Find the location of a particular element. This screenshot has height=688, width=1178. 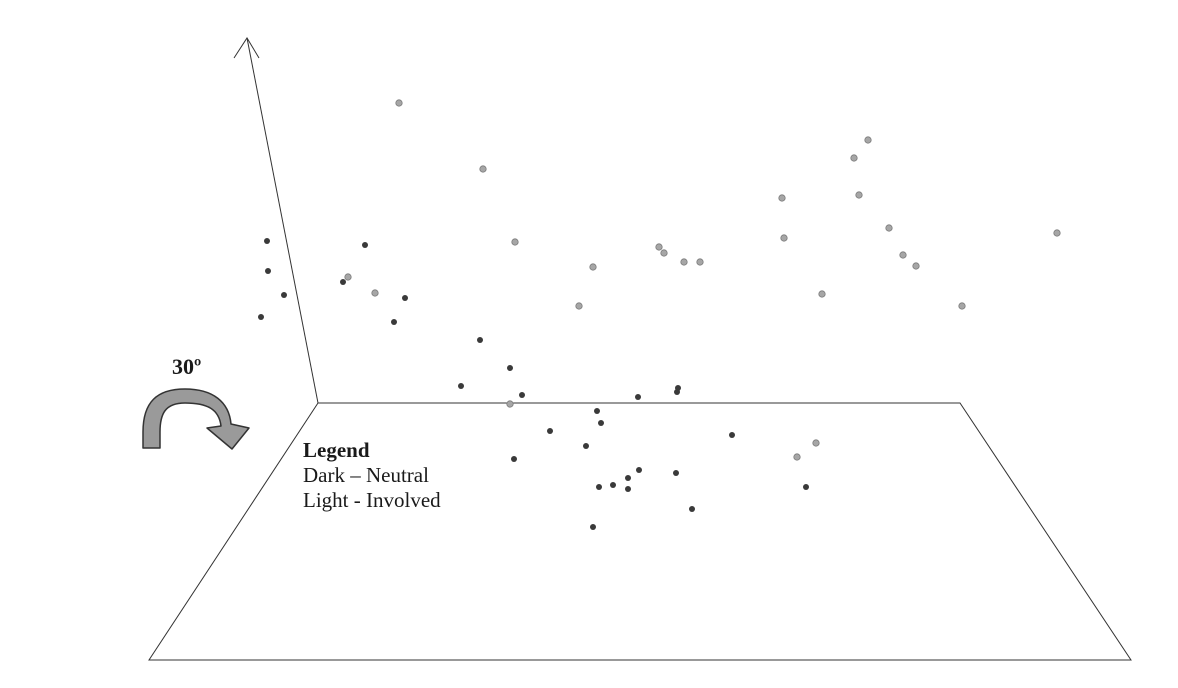

legend-entry-light: Light - Involved is located at coordinates (372, 500).